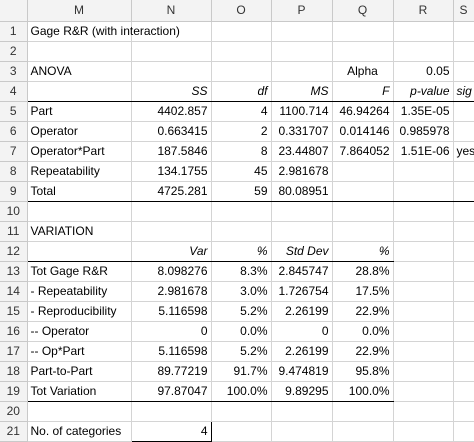 The height and width of the screenshot is (442, 474). I want to click on cell-r21, so click(423, 431).